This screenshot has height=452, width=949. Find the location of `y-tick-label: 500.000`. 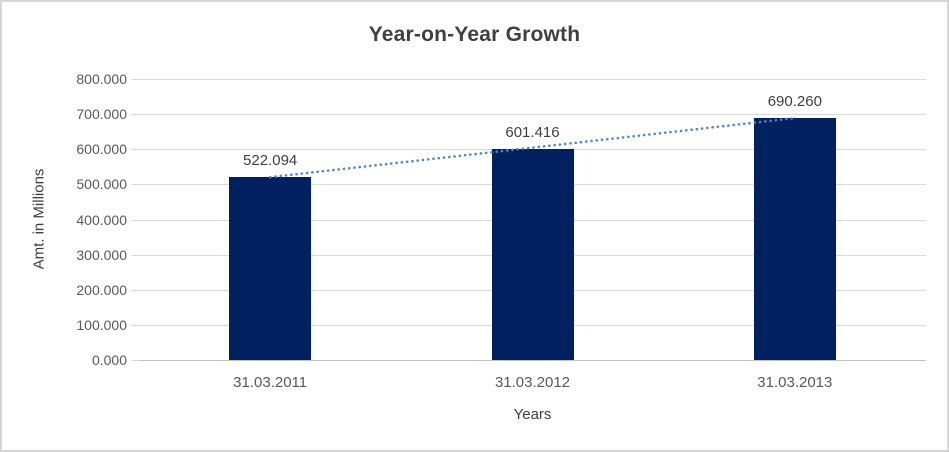

y-tick-label: 500.000 is located at coordinates (101, 184).